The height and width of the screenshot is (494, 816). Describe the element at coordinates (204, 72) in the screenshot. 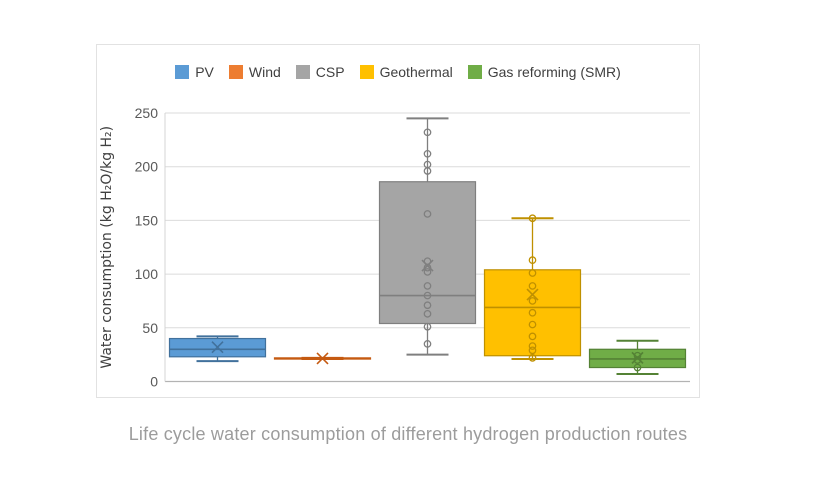

I see `legend-label: PV` at that location.